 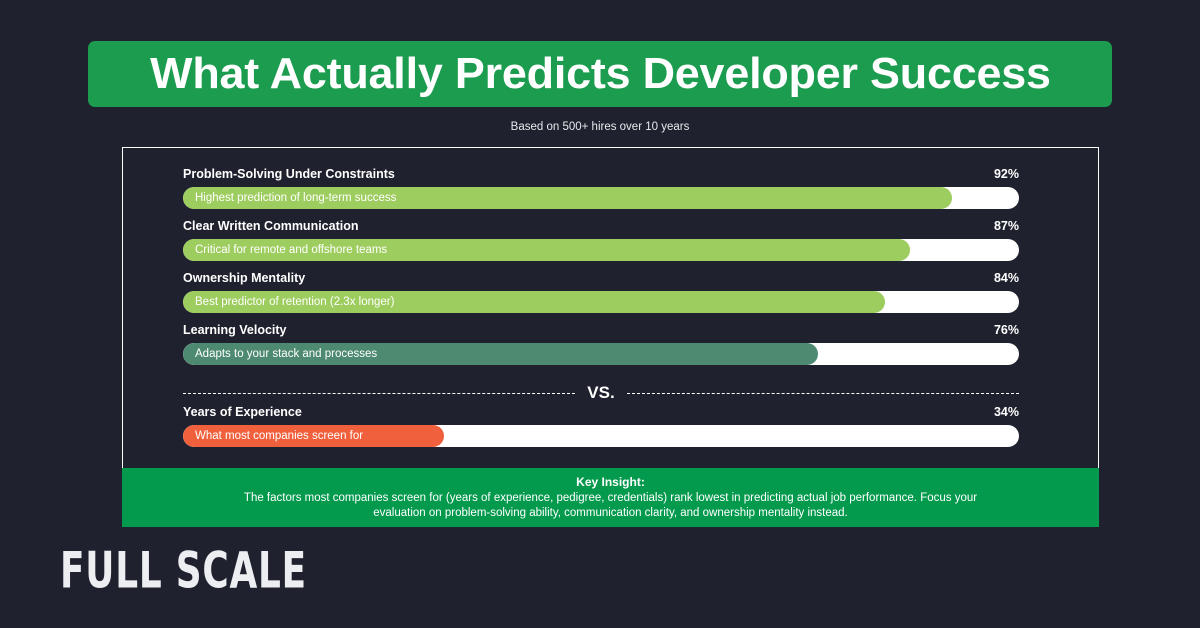 I want to click on bar-header: Years of Experience 34%, so click(x=601, y=415).